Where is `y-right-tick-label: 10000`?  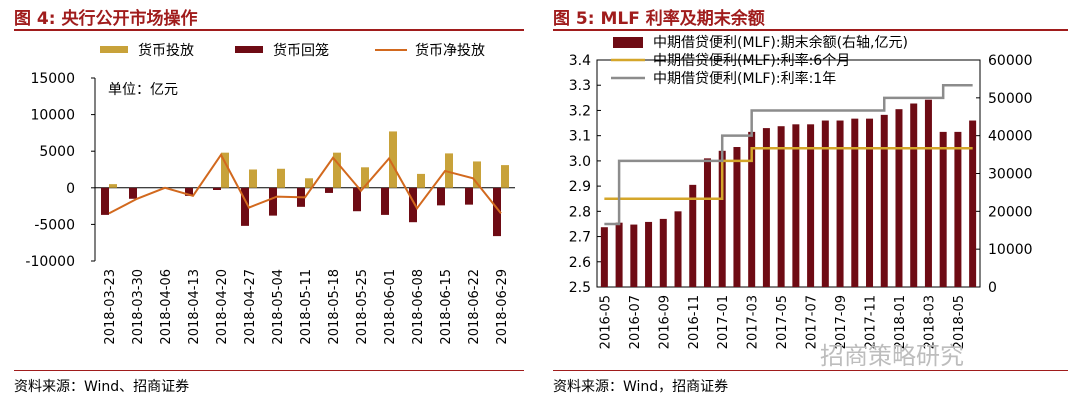
y-right-tick-label: 10000 is located at coordinates (1010, 250).